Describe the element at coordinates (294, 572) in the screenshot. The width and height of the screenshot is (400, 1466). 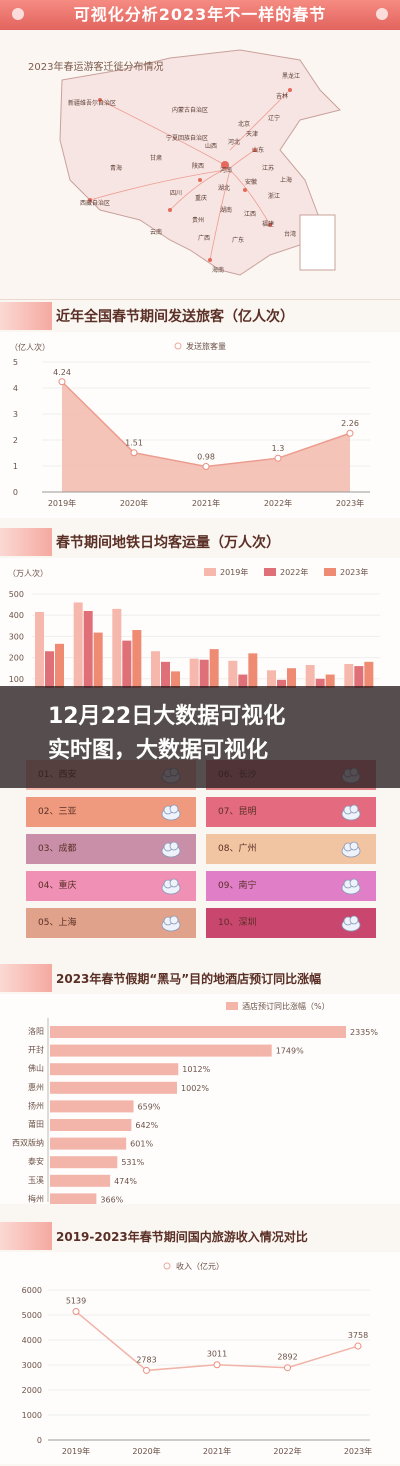
I see `chart2-legend-label: 2022年` at that location.